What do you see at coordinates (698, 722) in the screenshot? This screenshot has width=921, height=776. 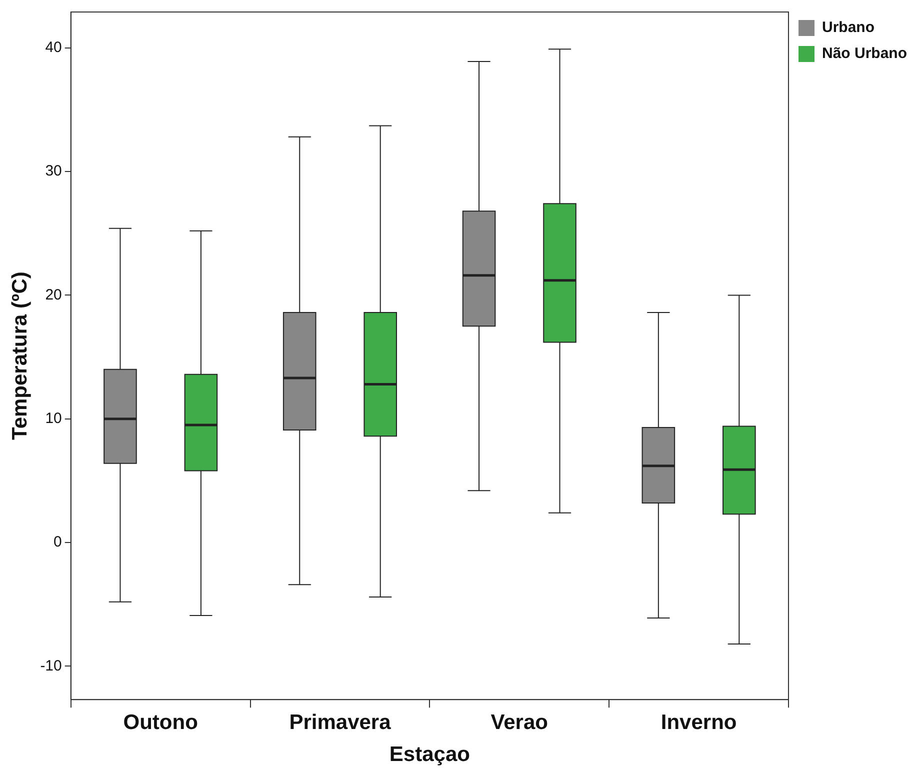 I see `x-tick-label: Inverno` at bounding box center [698, 722].